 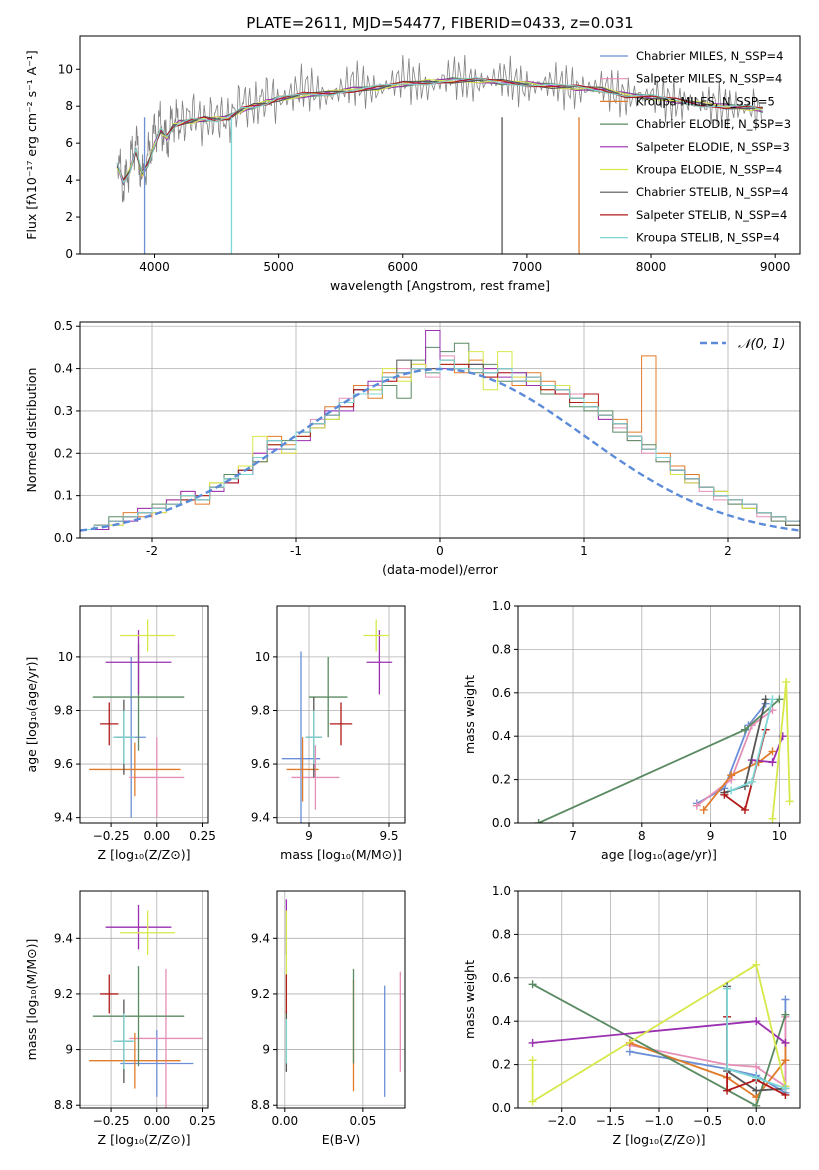 What do you see at coordinates (501, 693) in the screenshot?
I see `y-tick-label: 0.6` at bounding box center [501, 693].